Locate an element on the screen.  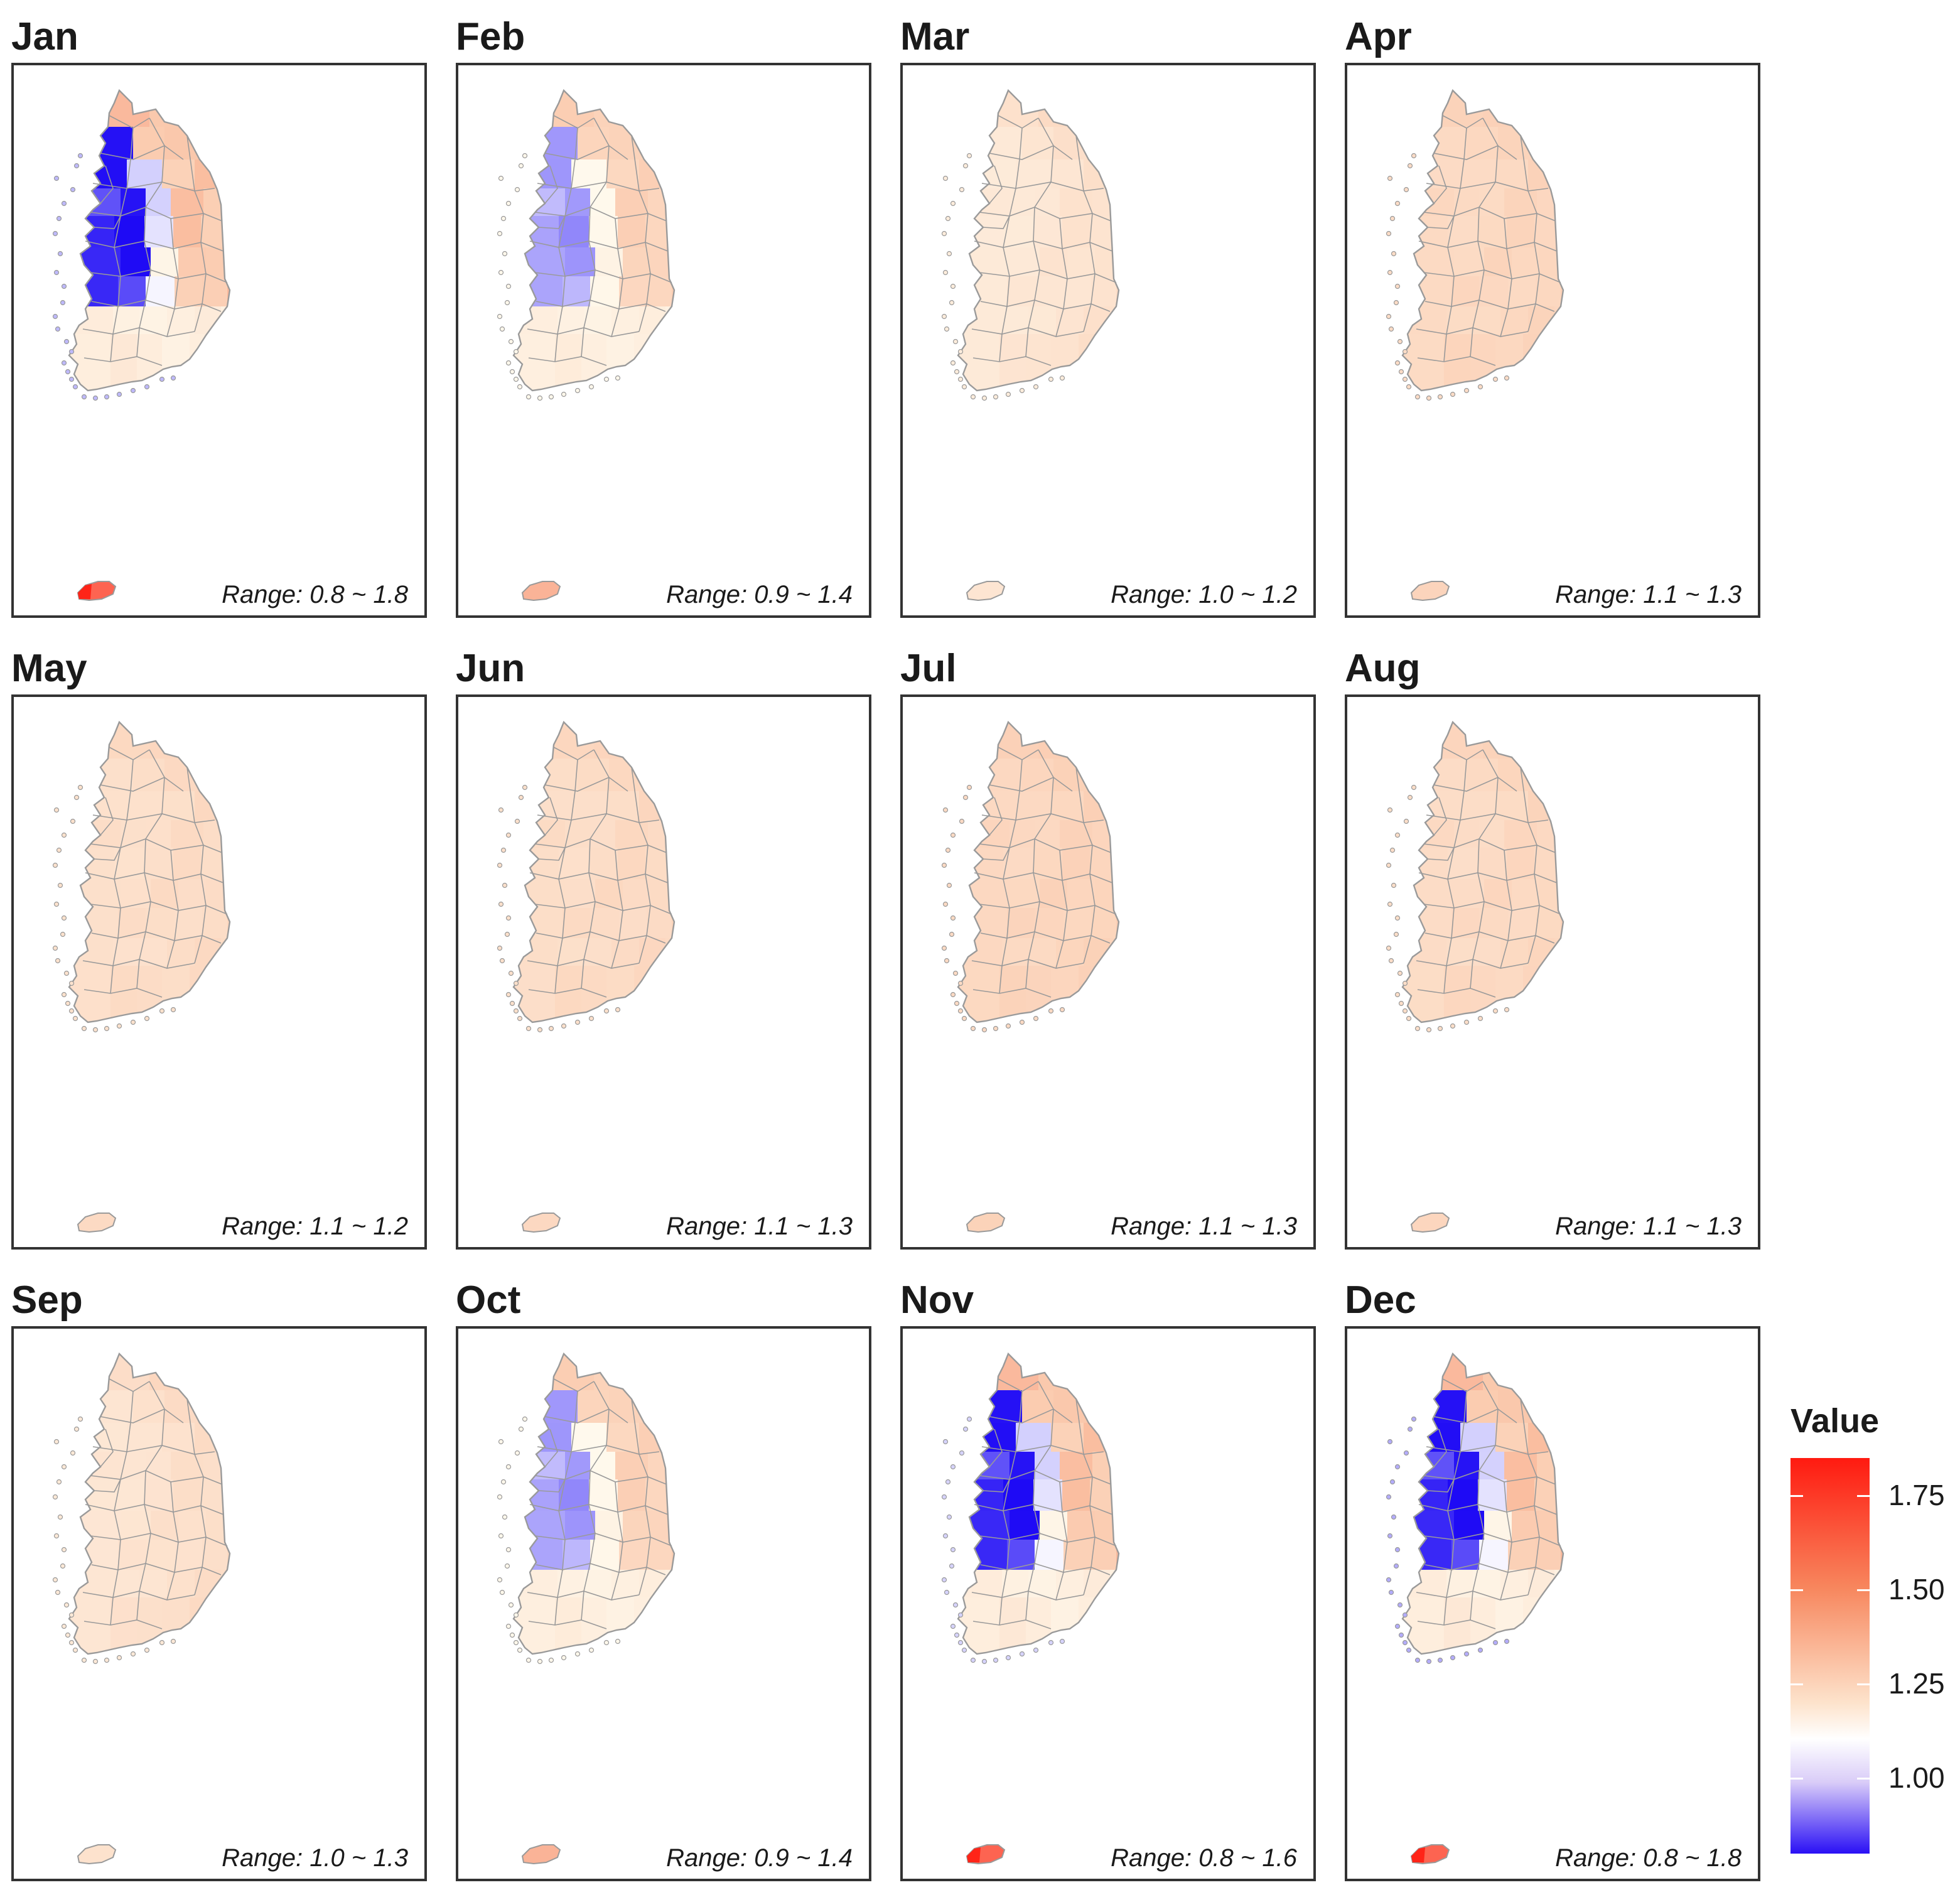
range-label: Range: 1.1 ~ 1.3 is located at coordinates (1204, 1226).